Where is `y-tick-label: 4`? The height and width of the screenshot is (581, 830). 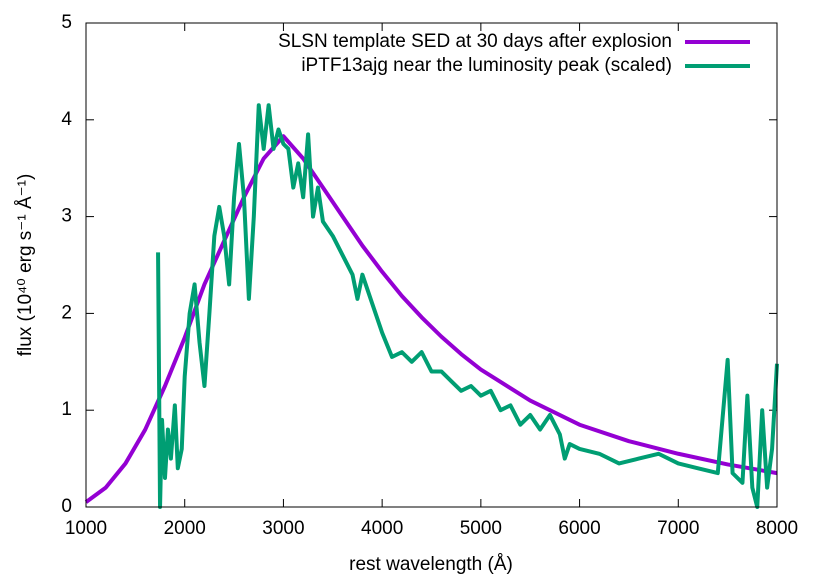
y-tick-label: 4 is located at coordinates (66, 119).